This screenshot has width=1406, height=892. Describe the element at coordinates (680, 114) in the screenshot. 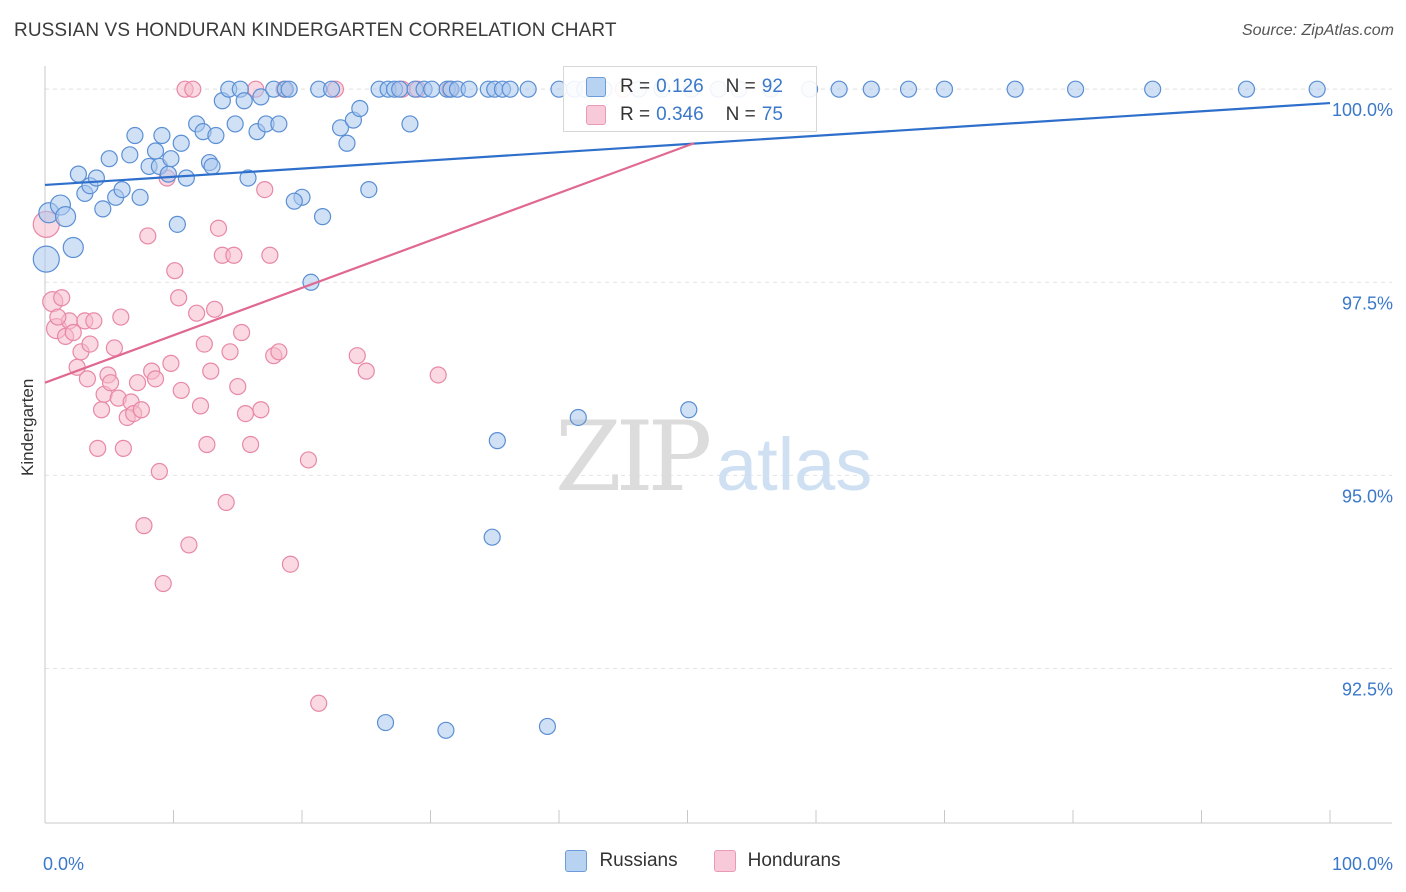

I see `legend-r-value: 0.346` at that location.